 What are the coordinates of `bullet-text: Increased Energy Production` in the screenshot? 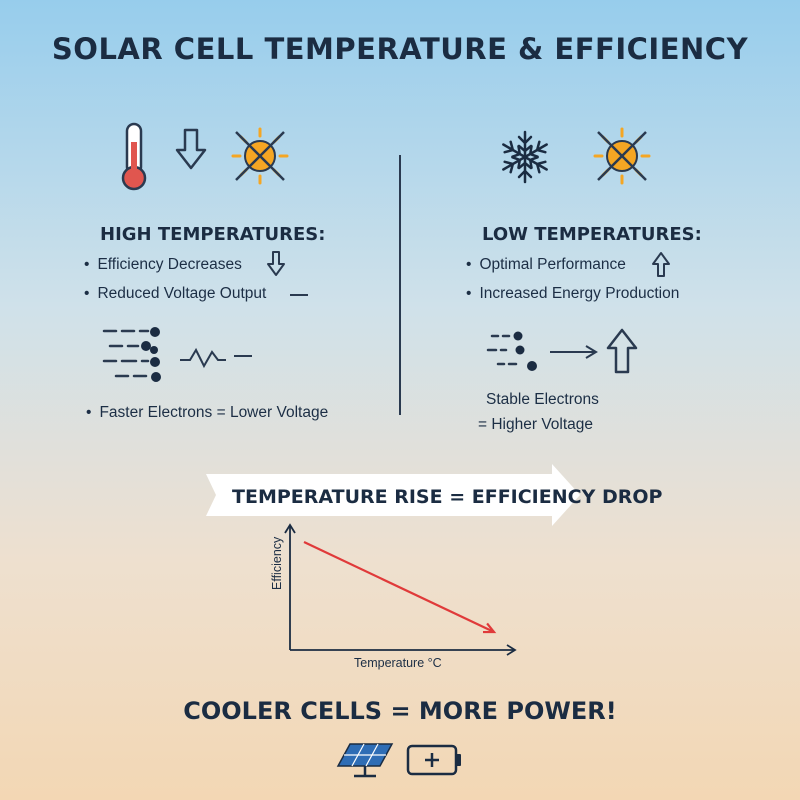 It's located at (579, 293).